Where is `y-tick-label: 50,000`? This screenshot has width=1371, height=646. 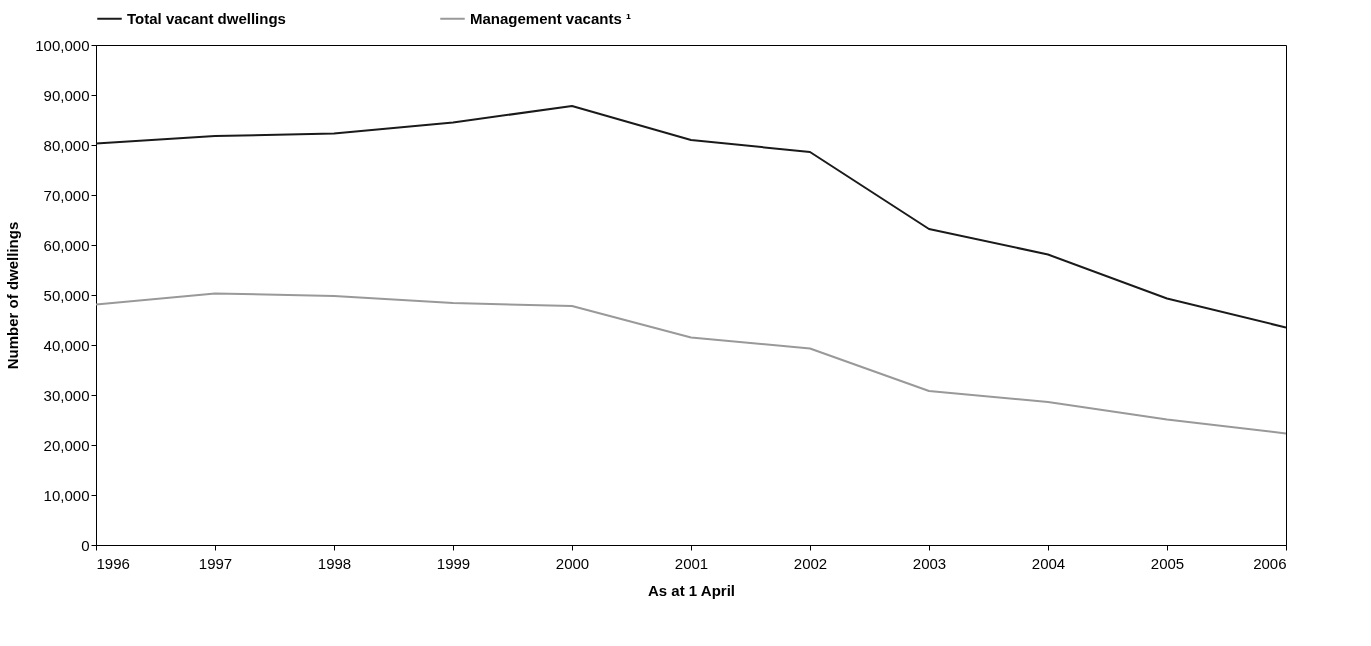
y-tick-label: 50,000 is located at coordinates (66, 295).